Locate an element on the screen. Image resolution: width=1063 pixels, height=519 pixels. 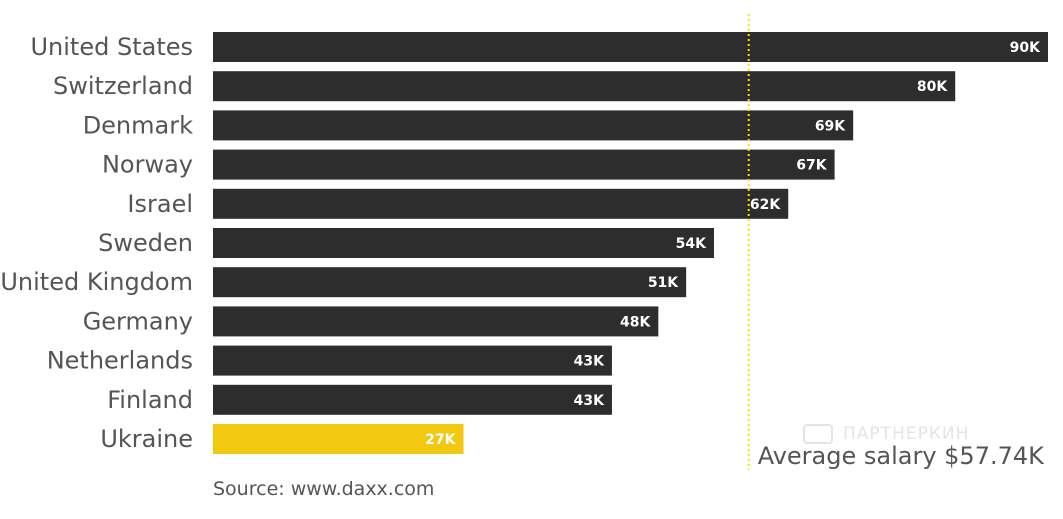
bar-israel is located at coordinates (501, 203).